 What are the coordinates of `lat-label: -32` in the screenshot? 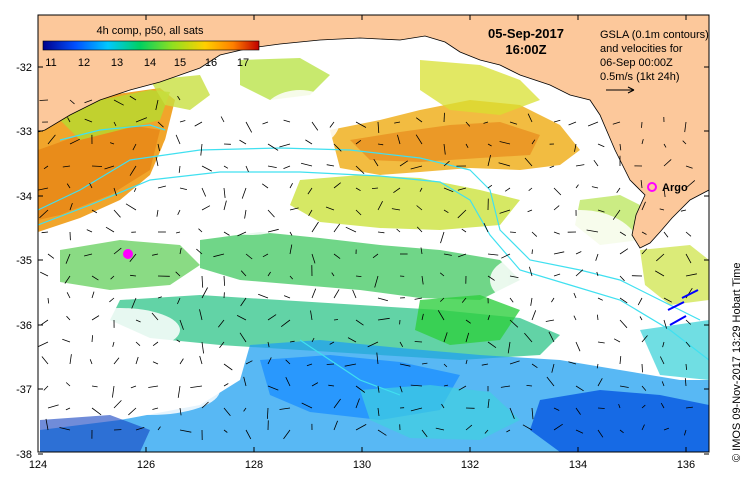 It's located at (24, 68).